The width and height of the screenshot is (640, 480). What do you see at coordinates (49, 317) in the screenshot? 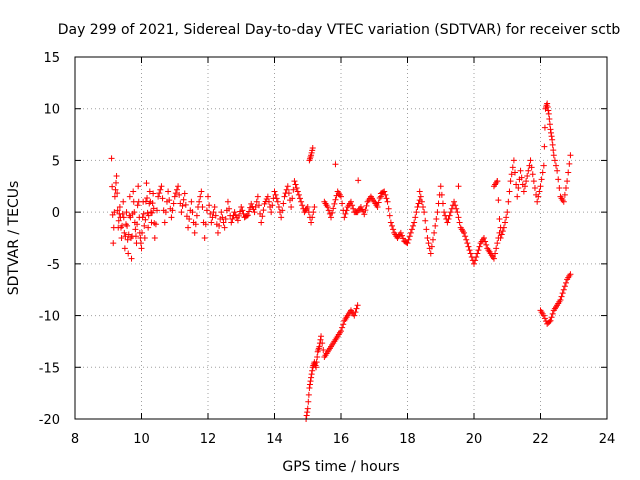
I see `y-tick-label: -10` at bounding box center [49, 317].